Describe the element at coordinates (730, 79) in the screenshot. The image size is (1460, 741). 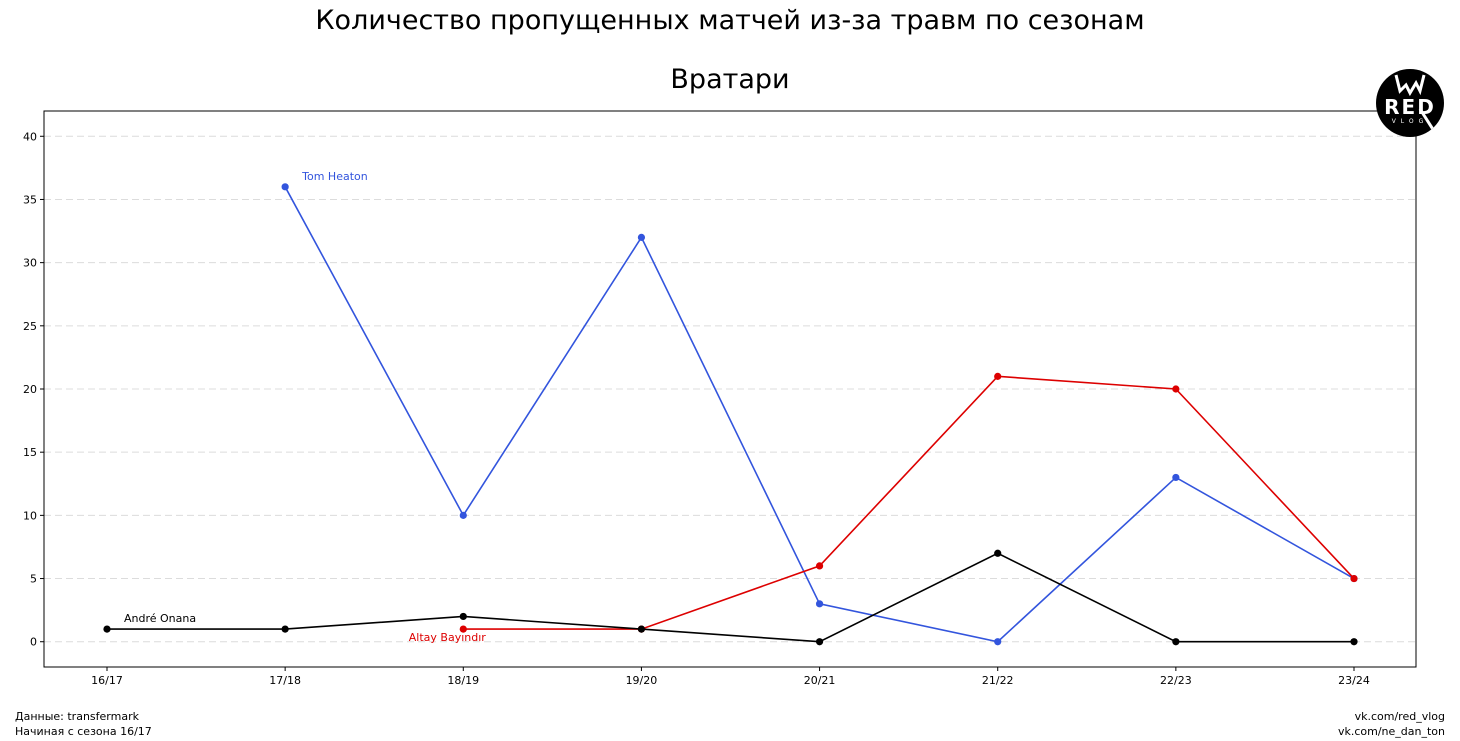
I see `chart-subtitle: Вратари` at that location.